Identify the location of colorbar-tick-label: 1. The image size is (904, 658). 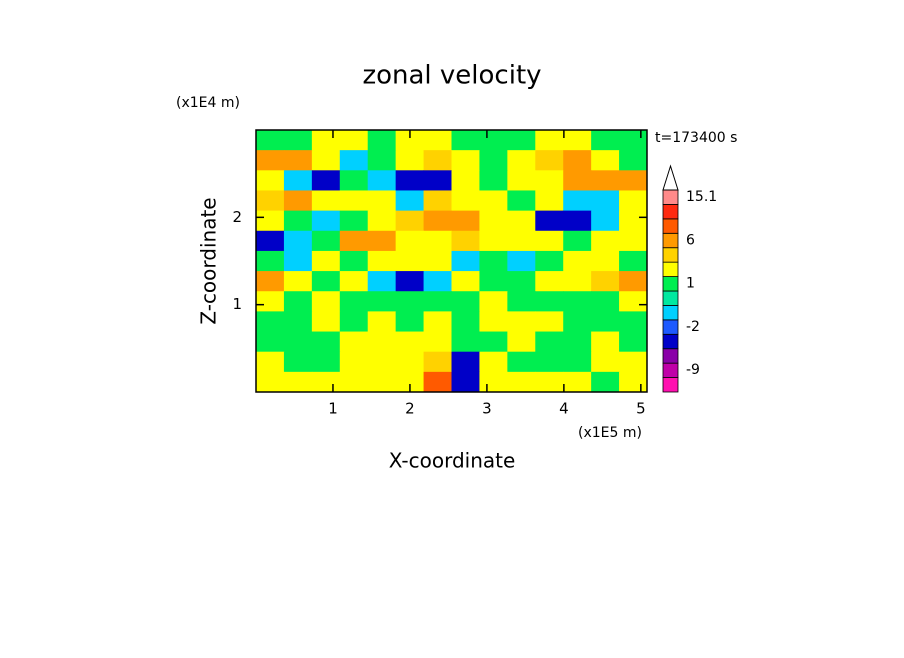
(690, 284).